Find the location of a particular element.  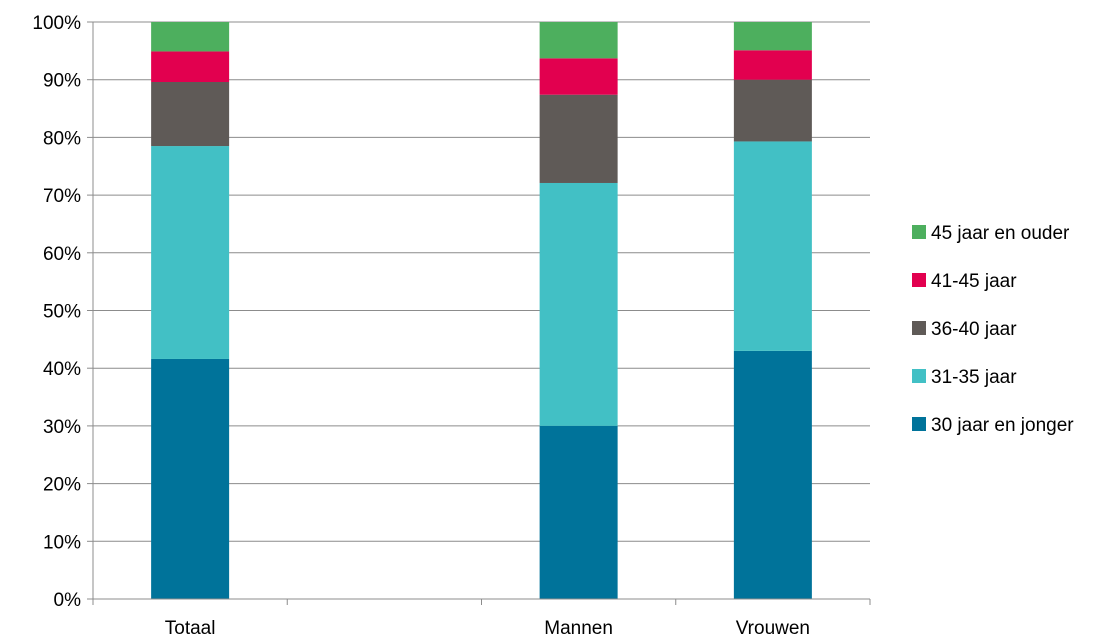

y-tick-label: 10% is located at coordinates (62, 542).